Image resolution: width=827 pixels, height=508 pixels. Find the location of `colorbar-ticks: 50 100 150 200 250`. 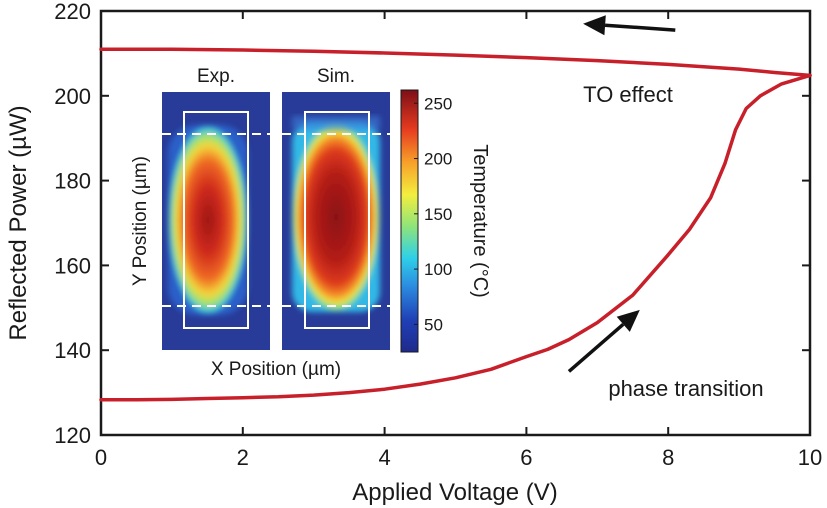

colorbar-ticks: 50 100 150 200 250 is located at coordinates (433, 214).